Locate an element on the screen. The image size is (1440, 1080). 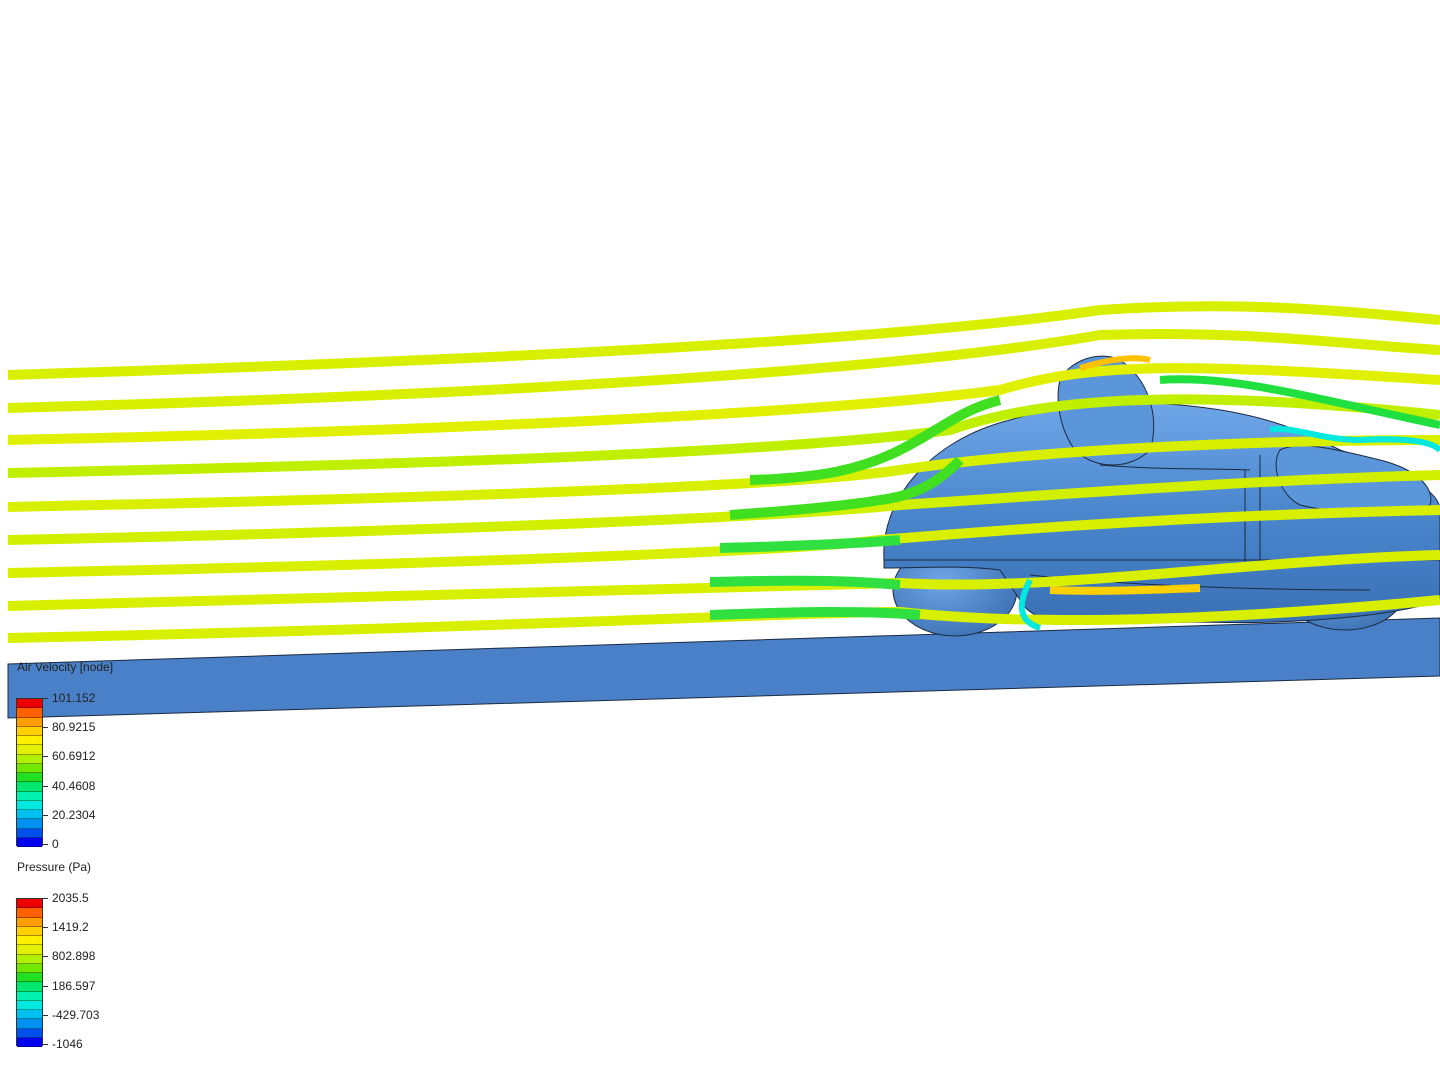
legend-tick-label: 2035.5 is located at coordinates (70, 898).